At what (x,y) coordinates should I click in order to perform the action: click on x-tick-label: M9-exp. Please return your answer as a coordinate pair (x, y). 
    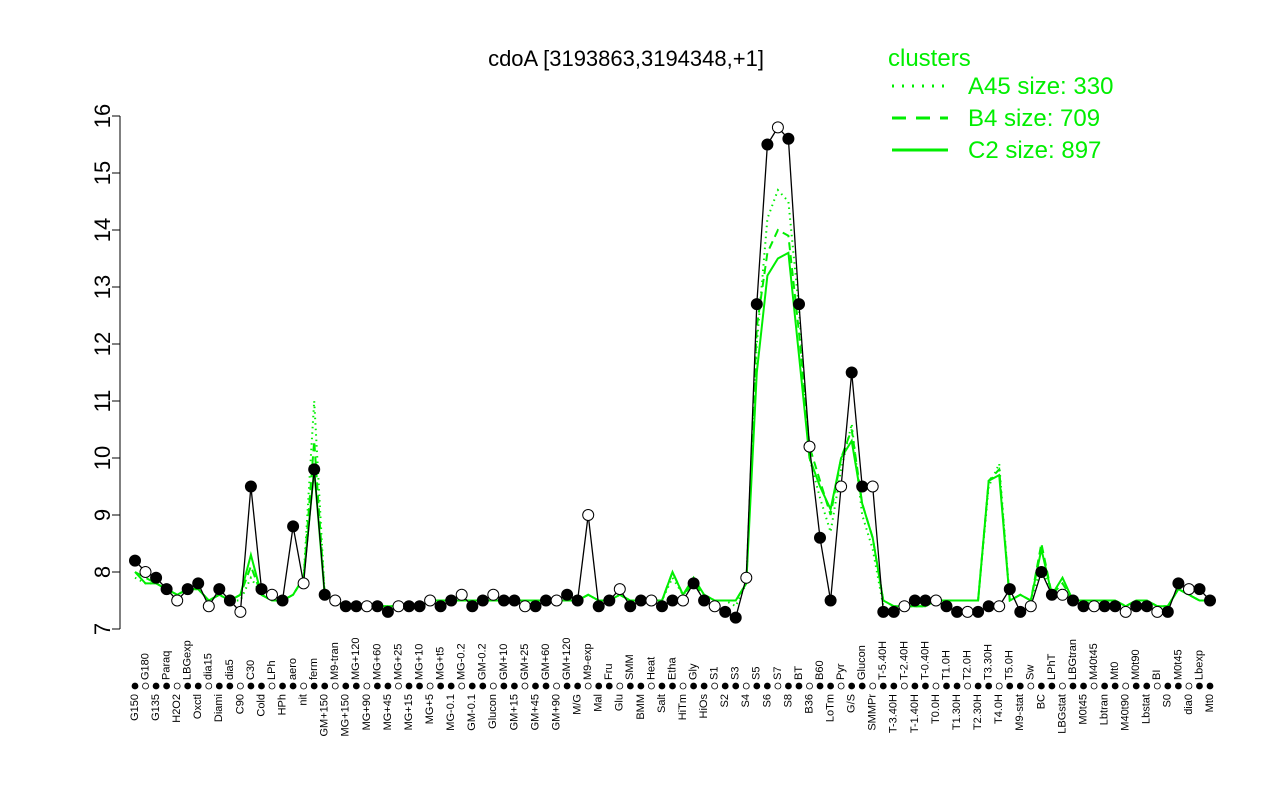
    Looking at the image, I should click on (588, 661).